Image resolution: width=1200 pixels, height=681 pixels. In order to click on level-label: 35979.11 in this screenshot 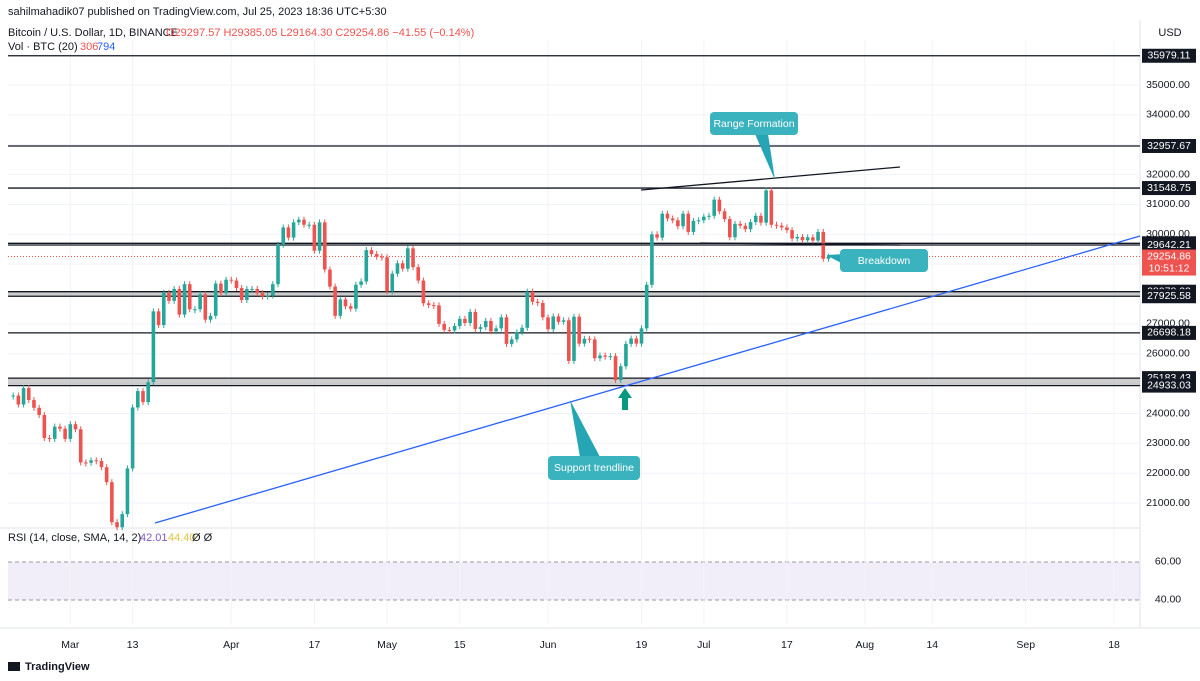, I will do `click(1168, 56)`.